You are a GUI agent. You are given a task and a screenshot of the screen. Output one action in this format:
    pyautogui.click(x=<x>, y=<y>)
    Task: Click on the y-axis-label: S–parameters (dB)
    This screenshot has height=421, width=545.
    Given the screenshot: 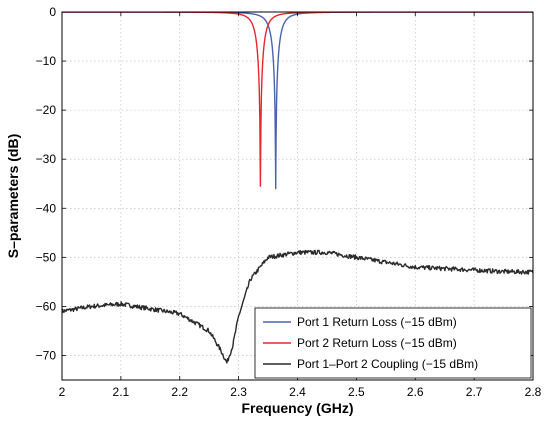 What is the action you would take?
    pyautogui.click(x=13, y=196)
    